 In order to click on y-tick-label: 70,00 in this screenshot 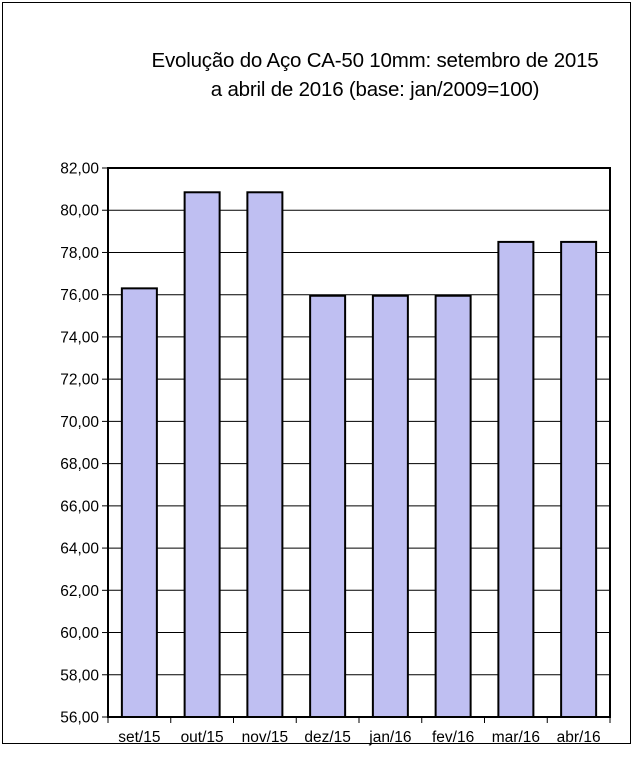, I will do `click(79, 422)`.